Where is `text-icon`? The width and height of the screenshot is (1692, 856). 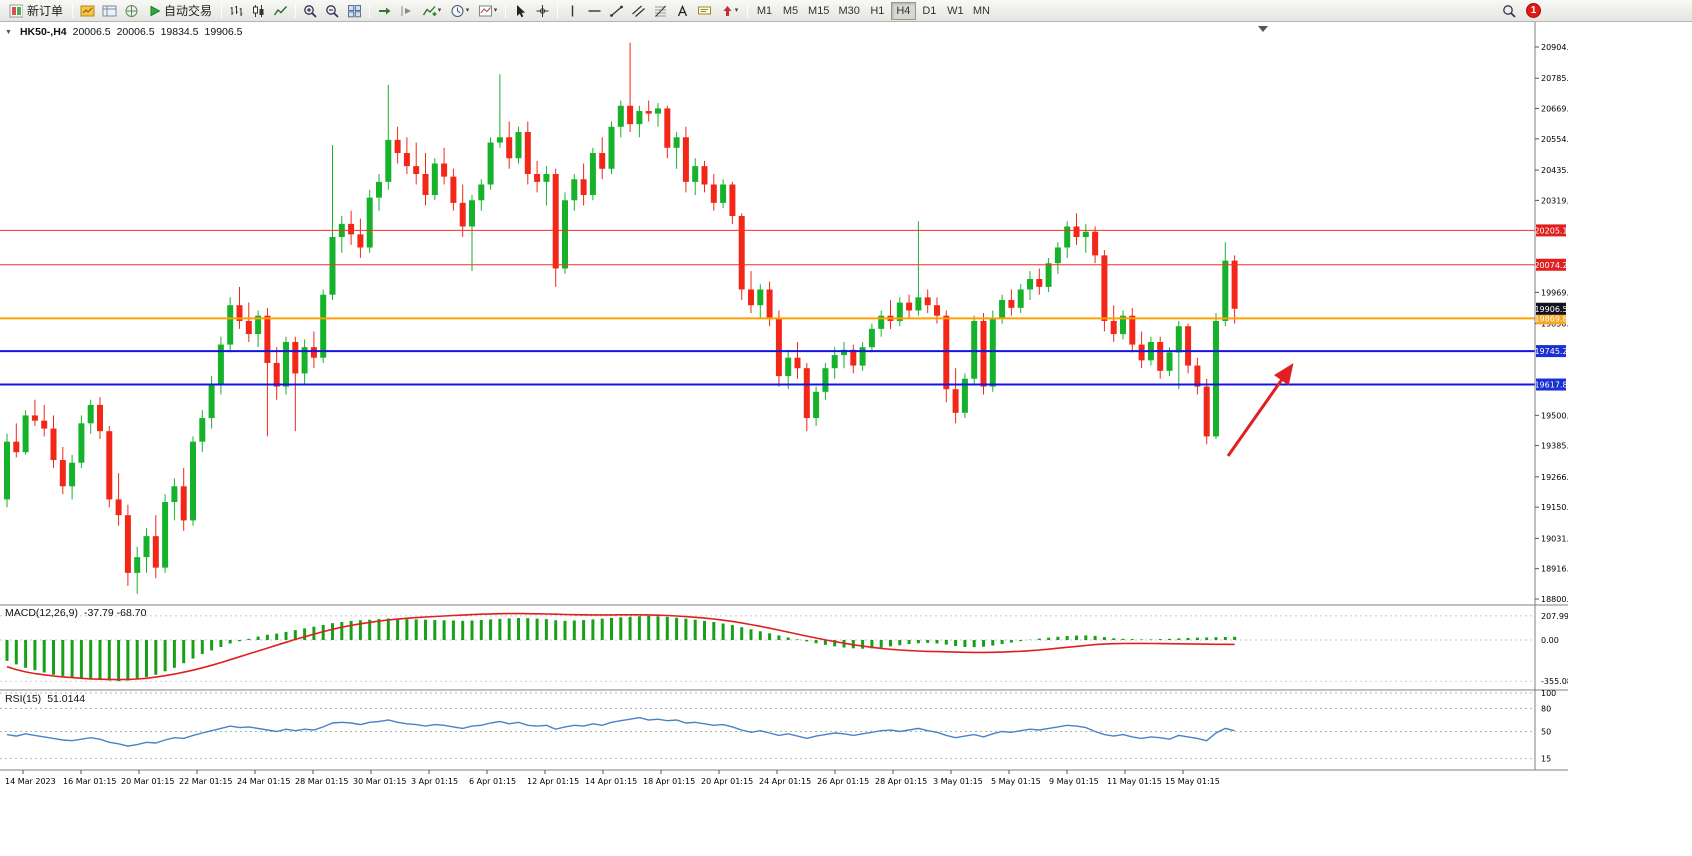 text-icon is located at coordinates (682, 11).